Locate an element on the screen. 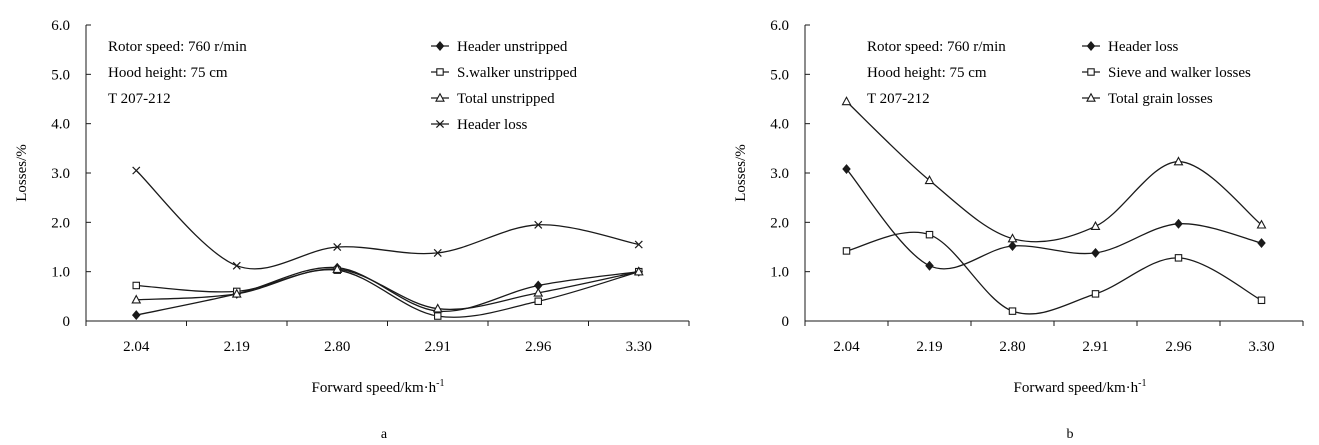  x-axis-label-exponent: -1 is located at coordinates (440, 383).